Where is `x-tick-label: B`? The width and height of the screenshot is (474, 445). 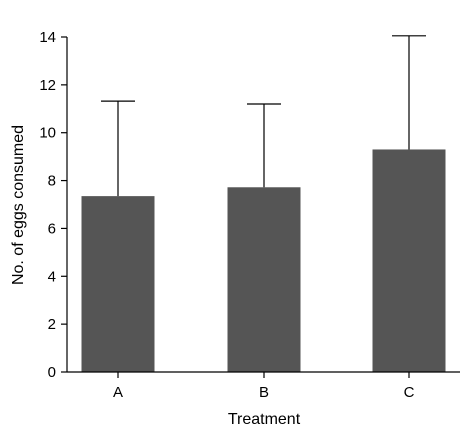 x-tick-label: B is located at coordinates (264, 392).